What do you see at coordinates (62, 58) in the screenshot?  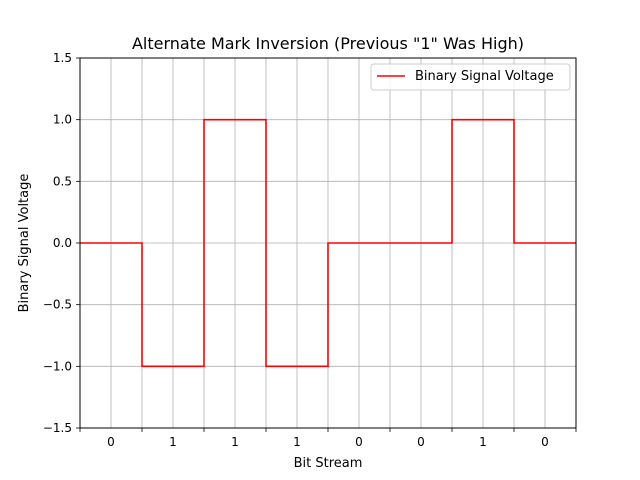 I see `y-tick-label: 1.5` at bounding box center [62, 58].